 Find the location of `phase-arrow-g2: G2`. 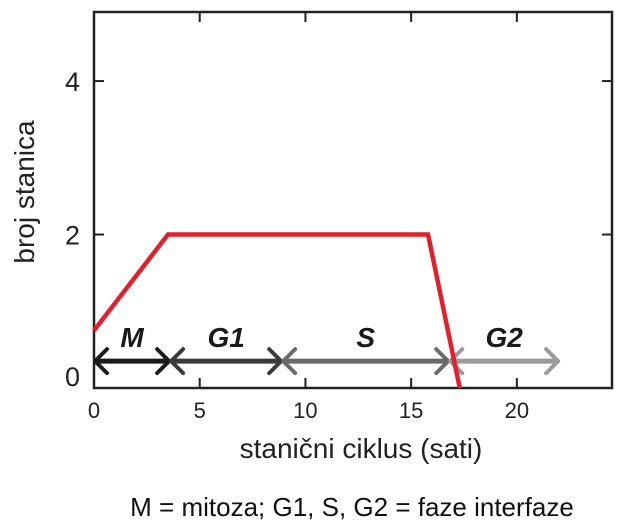

phase-arrow-g2: G2 is located at coordinates (504, 349).